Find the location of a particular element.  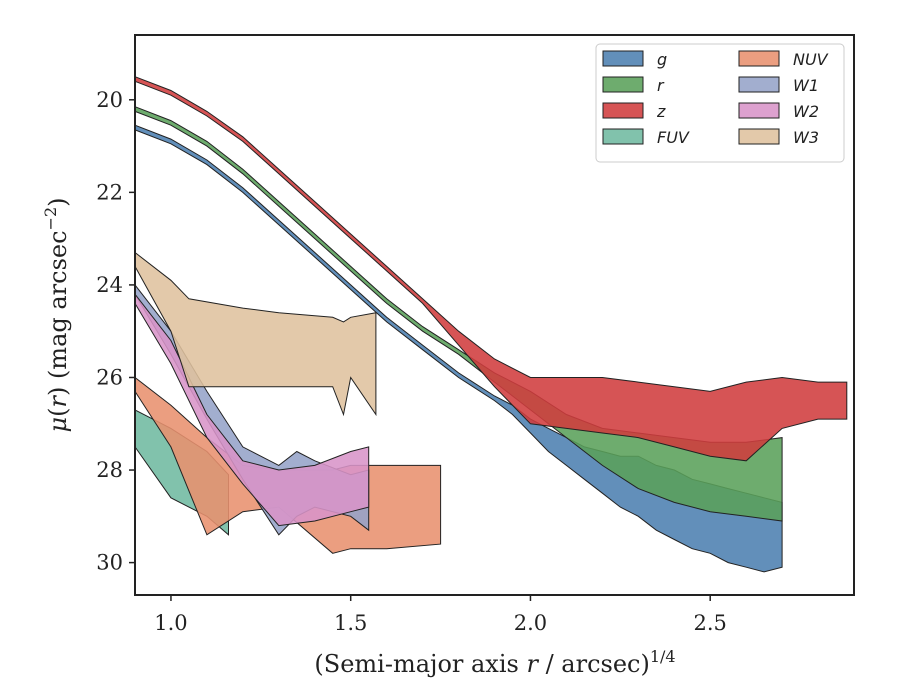

y-axis-label: μ(r) (mag arcsec−2) is located at coordinates (56, 314).